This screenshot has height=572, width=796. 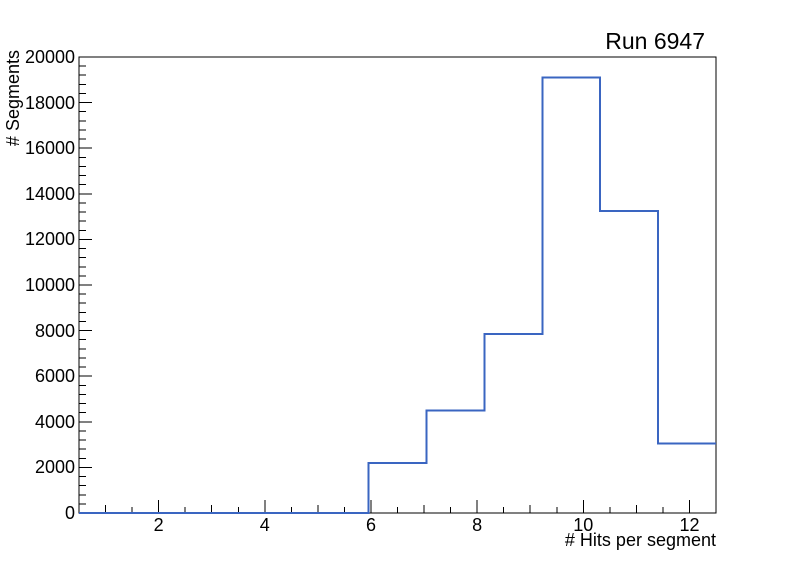 What do you see at coordinates (54, 376) in the screenshot?
I see `y-tick-label: 6000` at bounding box center [54, 376].